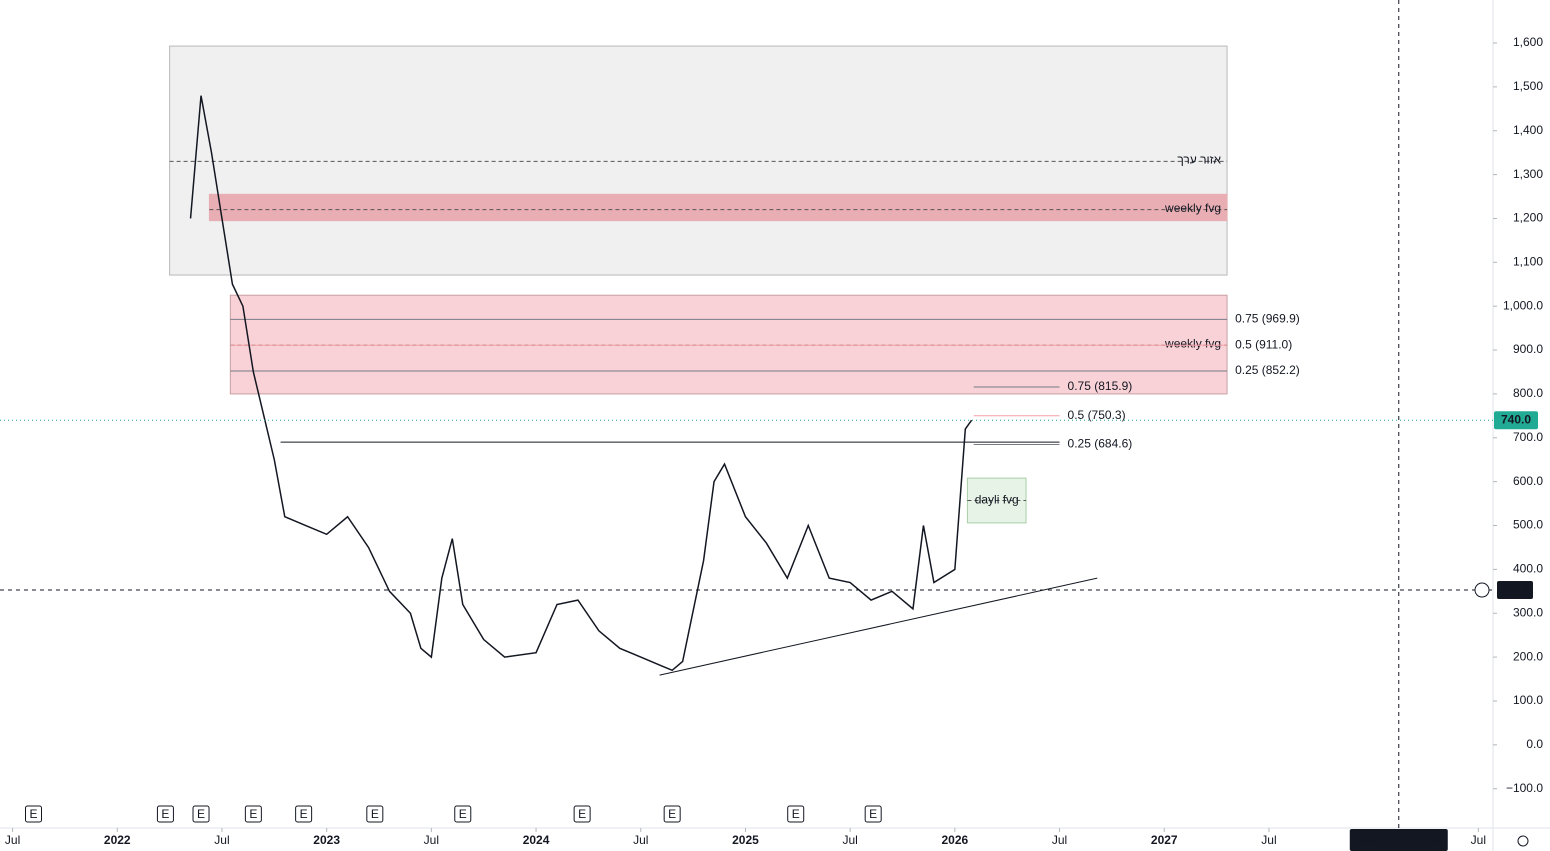  Describe the element at coordinates (1164, 840) in the screenshot. I see `x-tick-label: 2027` at that location.